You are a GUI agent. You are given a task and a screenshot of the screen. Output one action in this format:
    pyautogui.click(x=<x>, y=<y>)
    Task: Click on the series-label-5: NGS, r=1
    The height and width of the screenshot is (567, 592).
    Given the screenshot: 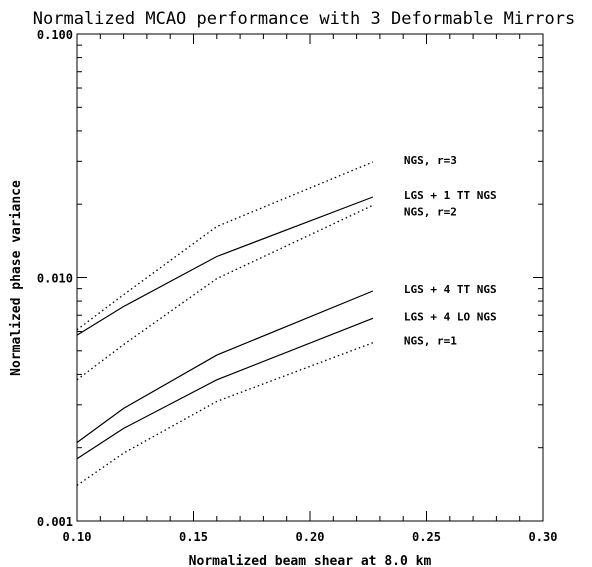 What is the action you would take?
    pyautogui.click(x=430, y=341)
    